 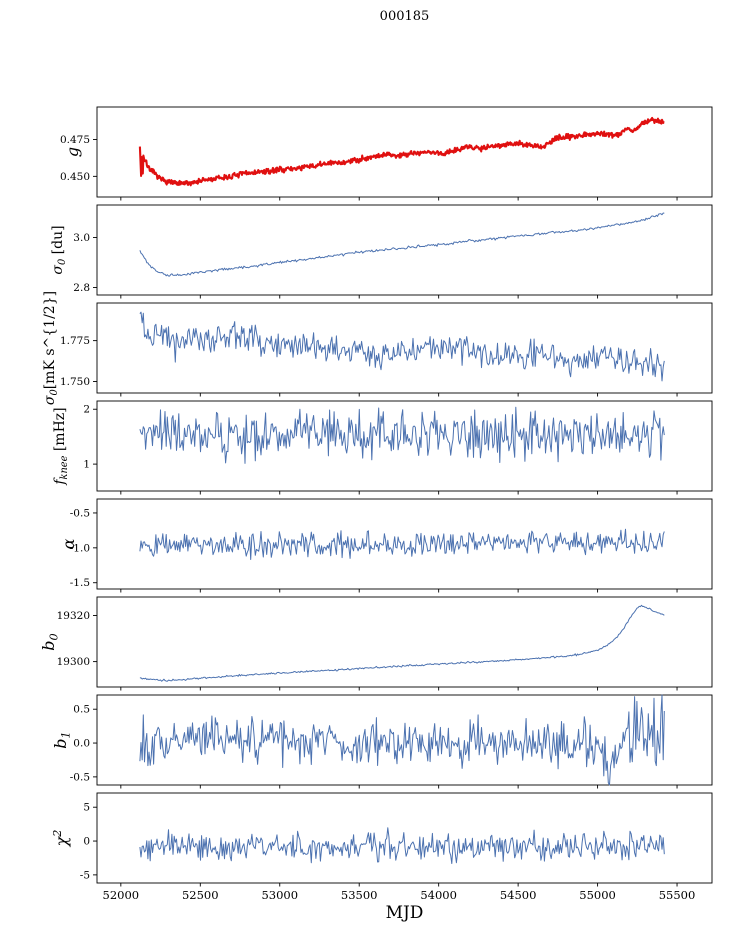 What do you see at coordinates (402, 845) in the screenshot?
I see `series-chi2` at bounding box center [402, 845].